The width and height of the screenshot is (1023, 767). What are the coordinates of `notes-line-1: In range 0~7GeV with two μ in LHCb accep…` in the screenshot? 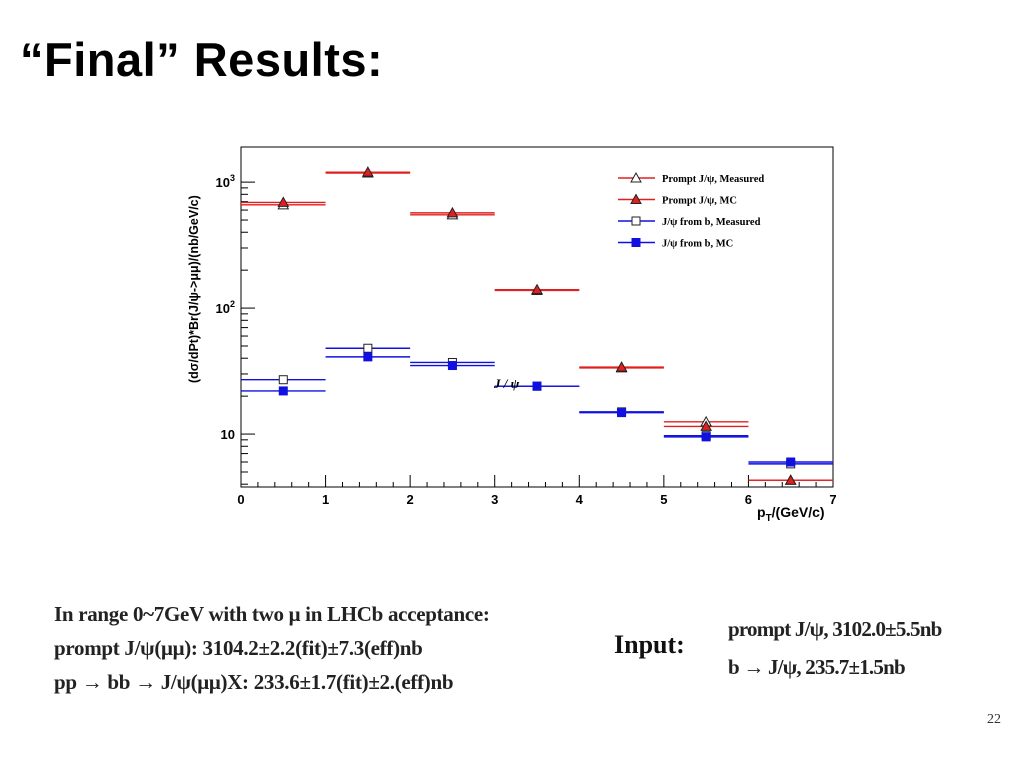 It's located at (272, 614).